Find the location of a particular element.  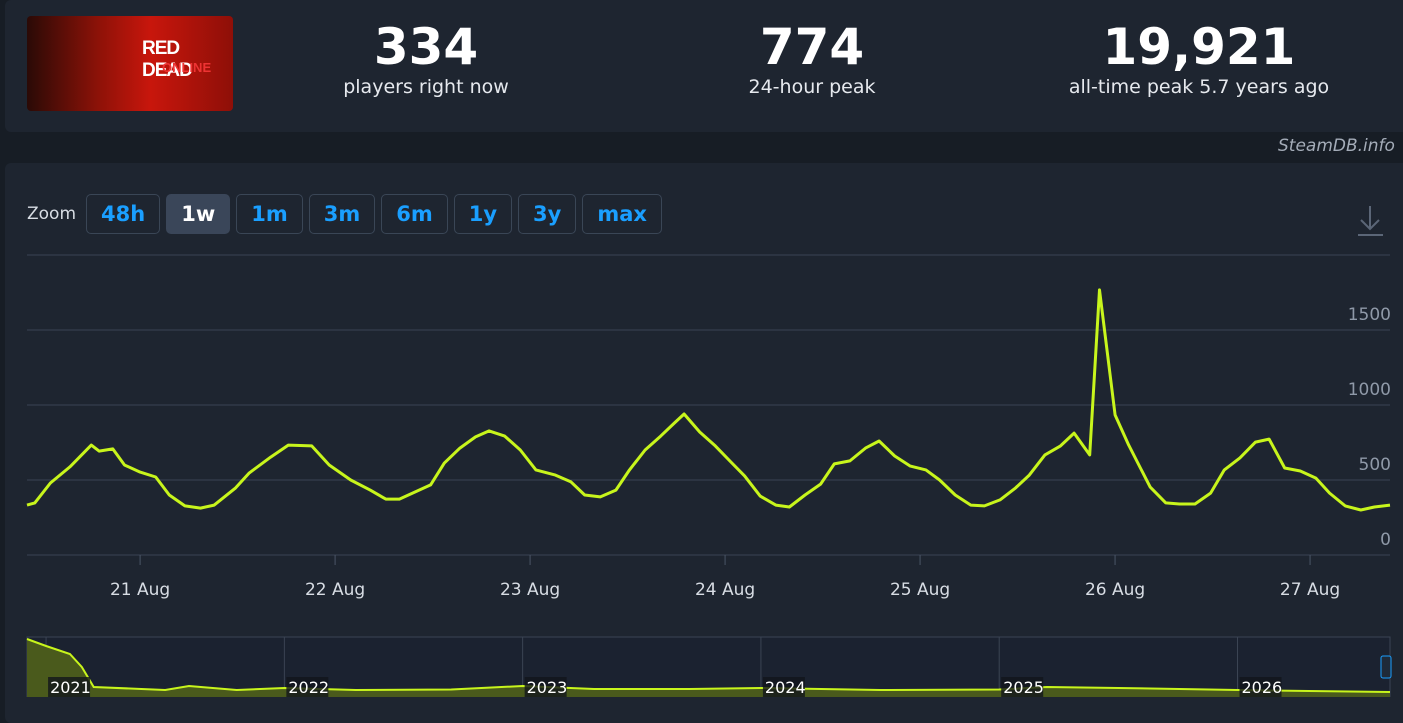

logo-title: RED DEAD is located at coordinates (167, 59).